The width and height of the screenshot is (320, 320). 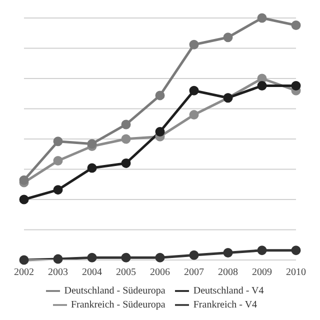 What do you see at coordinates (58, 272) in the screenshot?
I see `x-tick-label: 2003` at bounding box center [58, 272].